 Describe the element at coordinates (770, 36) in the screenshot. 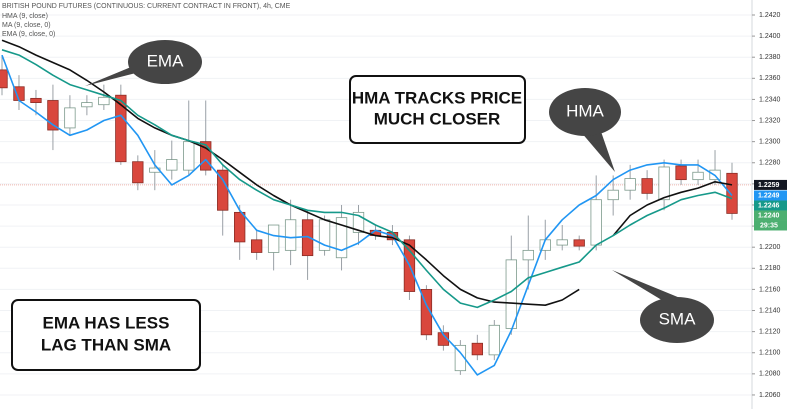

I see `y-tick-label: 1.2400` at that location.